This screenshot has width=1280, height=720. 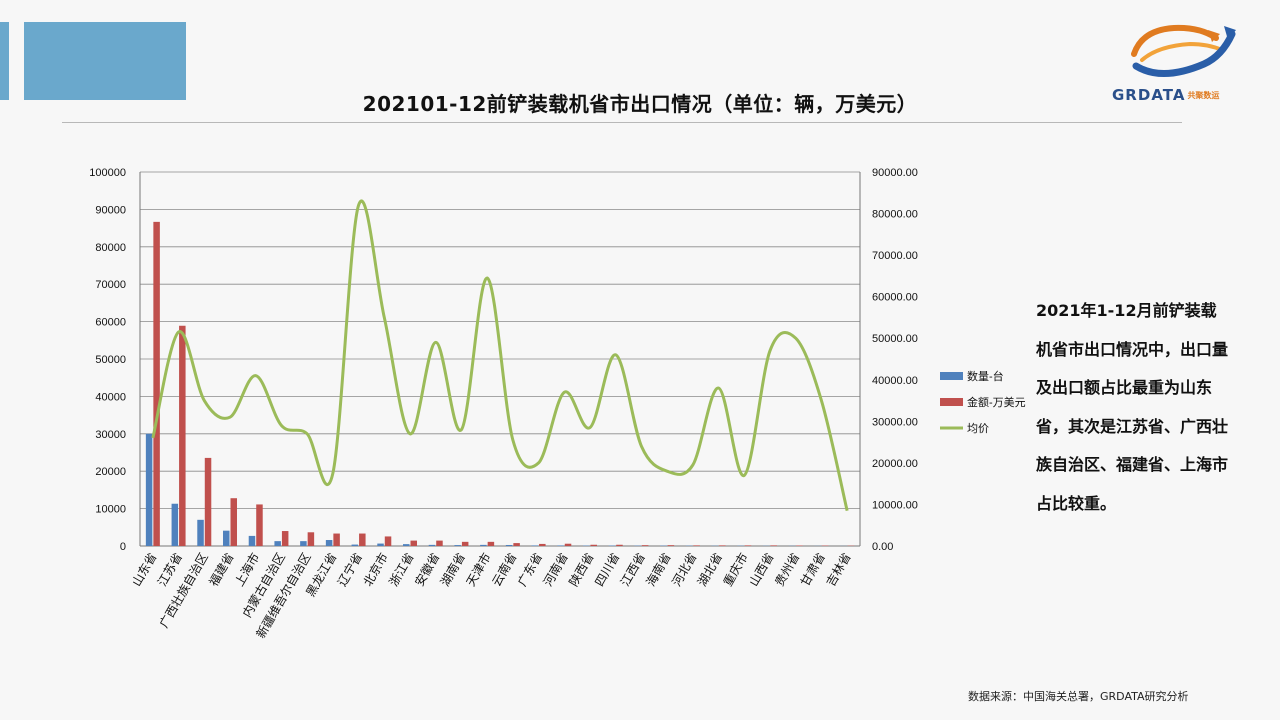 What do you see at coordinates (895, 505) in the screenshot?
I see `y-right-tick-label: 10000.00` at bounding box center [895, 505].